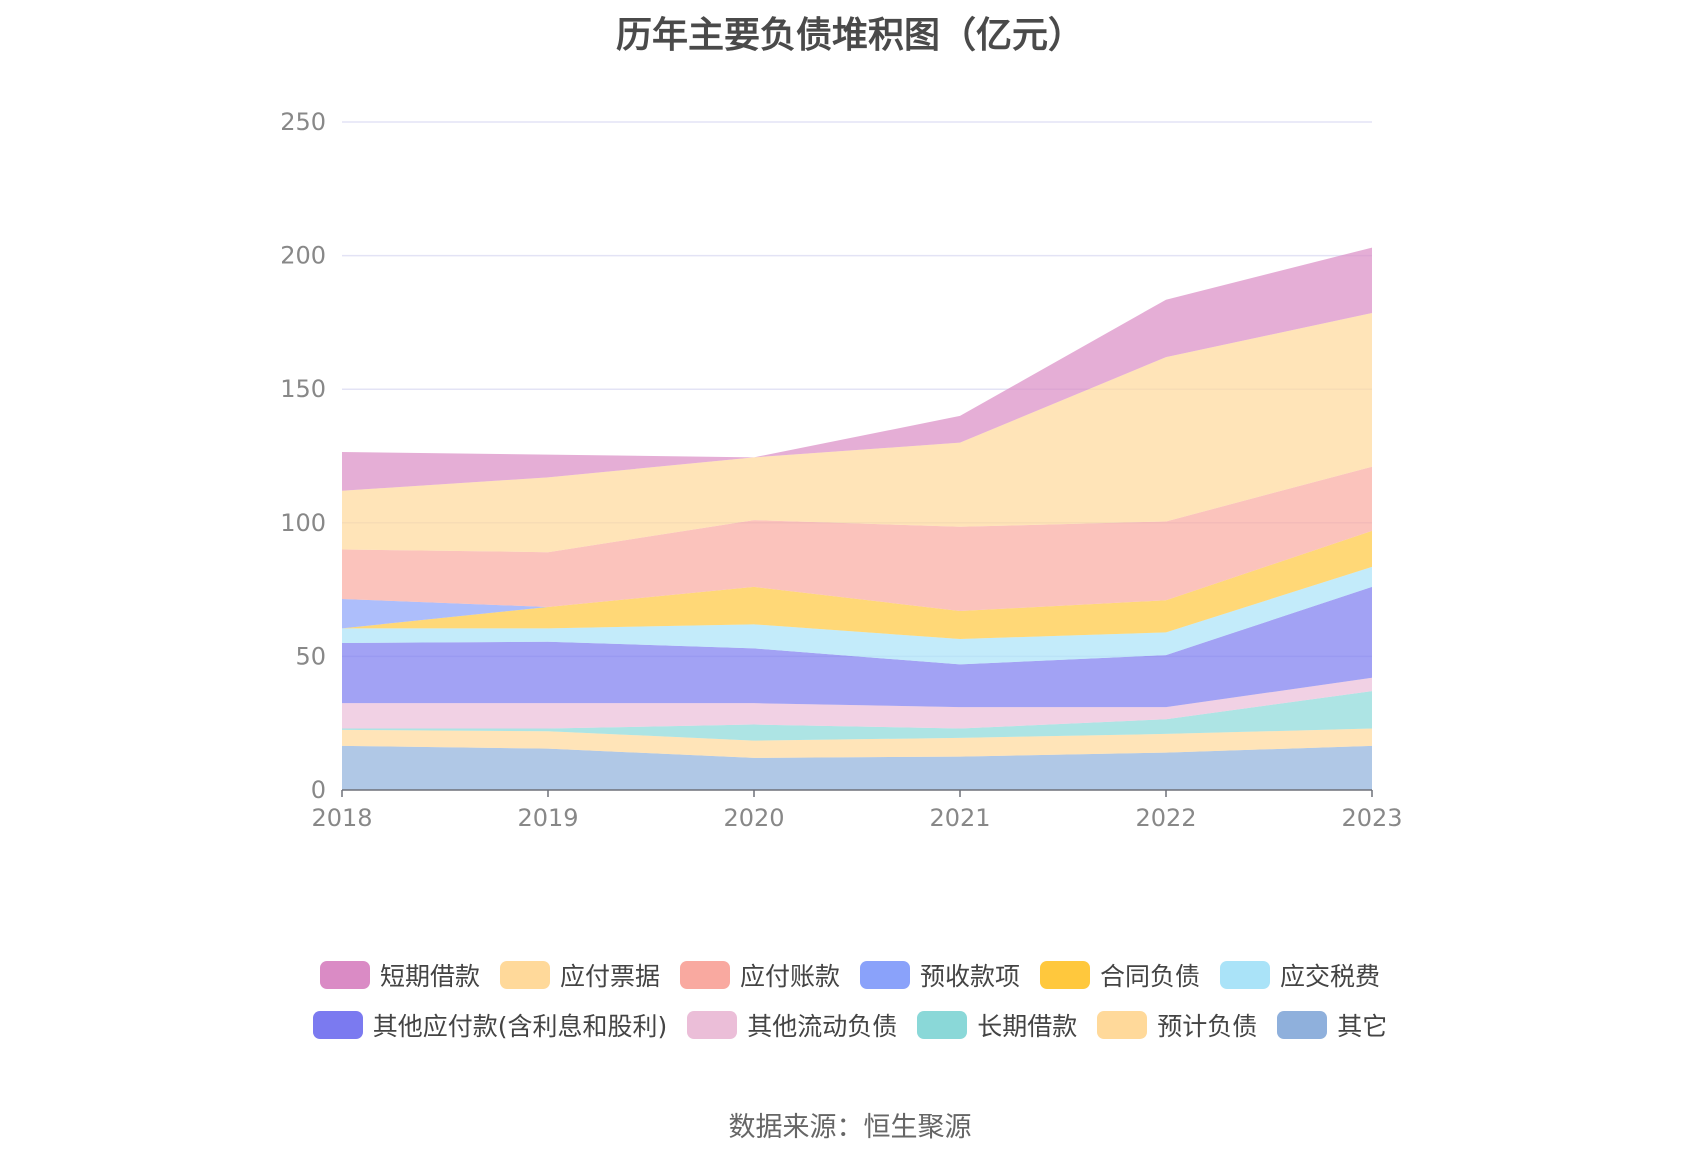 This screenshot has width=1700, height=1150. Describe the element at coordinates (857, 810) in the screenshot. I see `axes: 2018 2019 2020 2021 2022 2023` at that location.